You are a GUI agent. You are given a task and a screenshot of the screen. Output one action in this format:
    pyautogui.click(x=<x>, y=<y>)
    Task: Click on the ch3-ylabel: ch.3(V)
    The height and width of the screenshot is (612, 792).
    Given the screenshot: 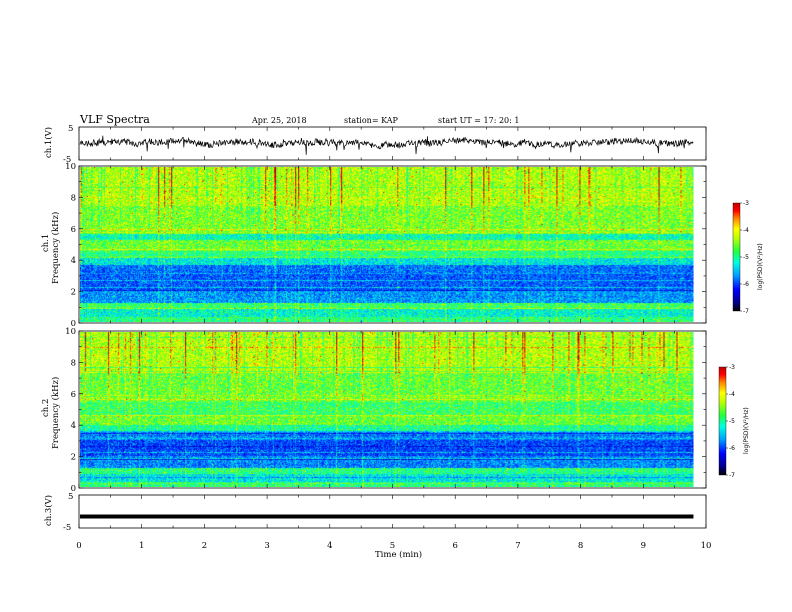 What is the action you would take?
    pyautogui.click(x=48, y=510)
    